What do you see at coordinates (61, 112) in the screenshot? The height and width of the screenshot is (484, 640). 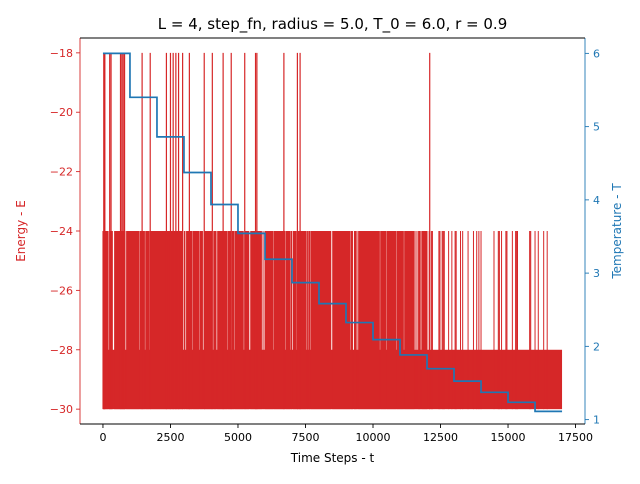 I see `y-left-tick-label: −20` at bounding box center [61, 112].